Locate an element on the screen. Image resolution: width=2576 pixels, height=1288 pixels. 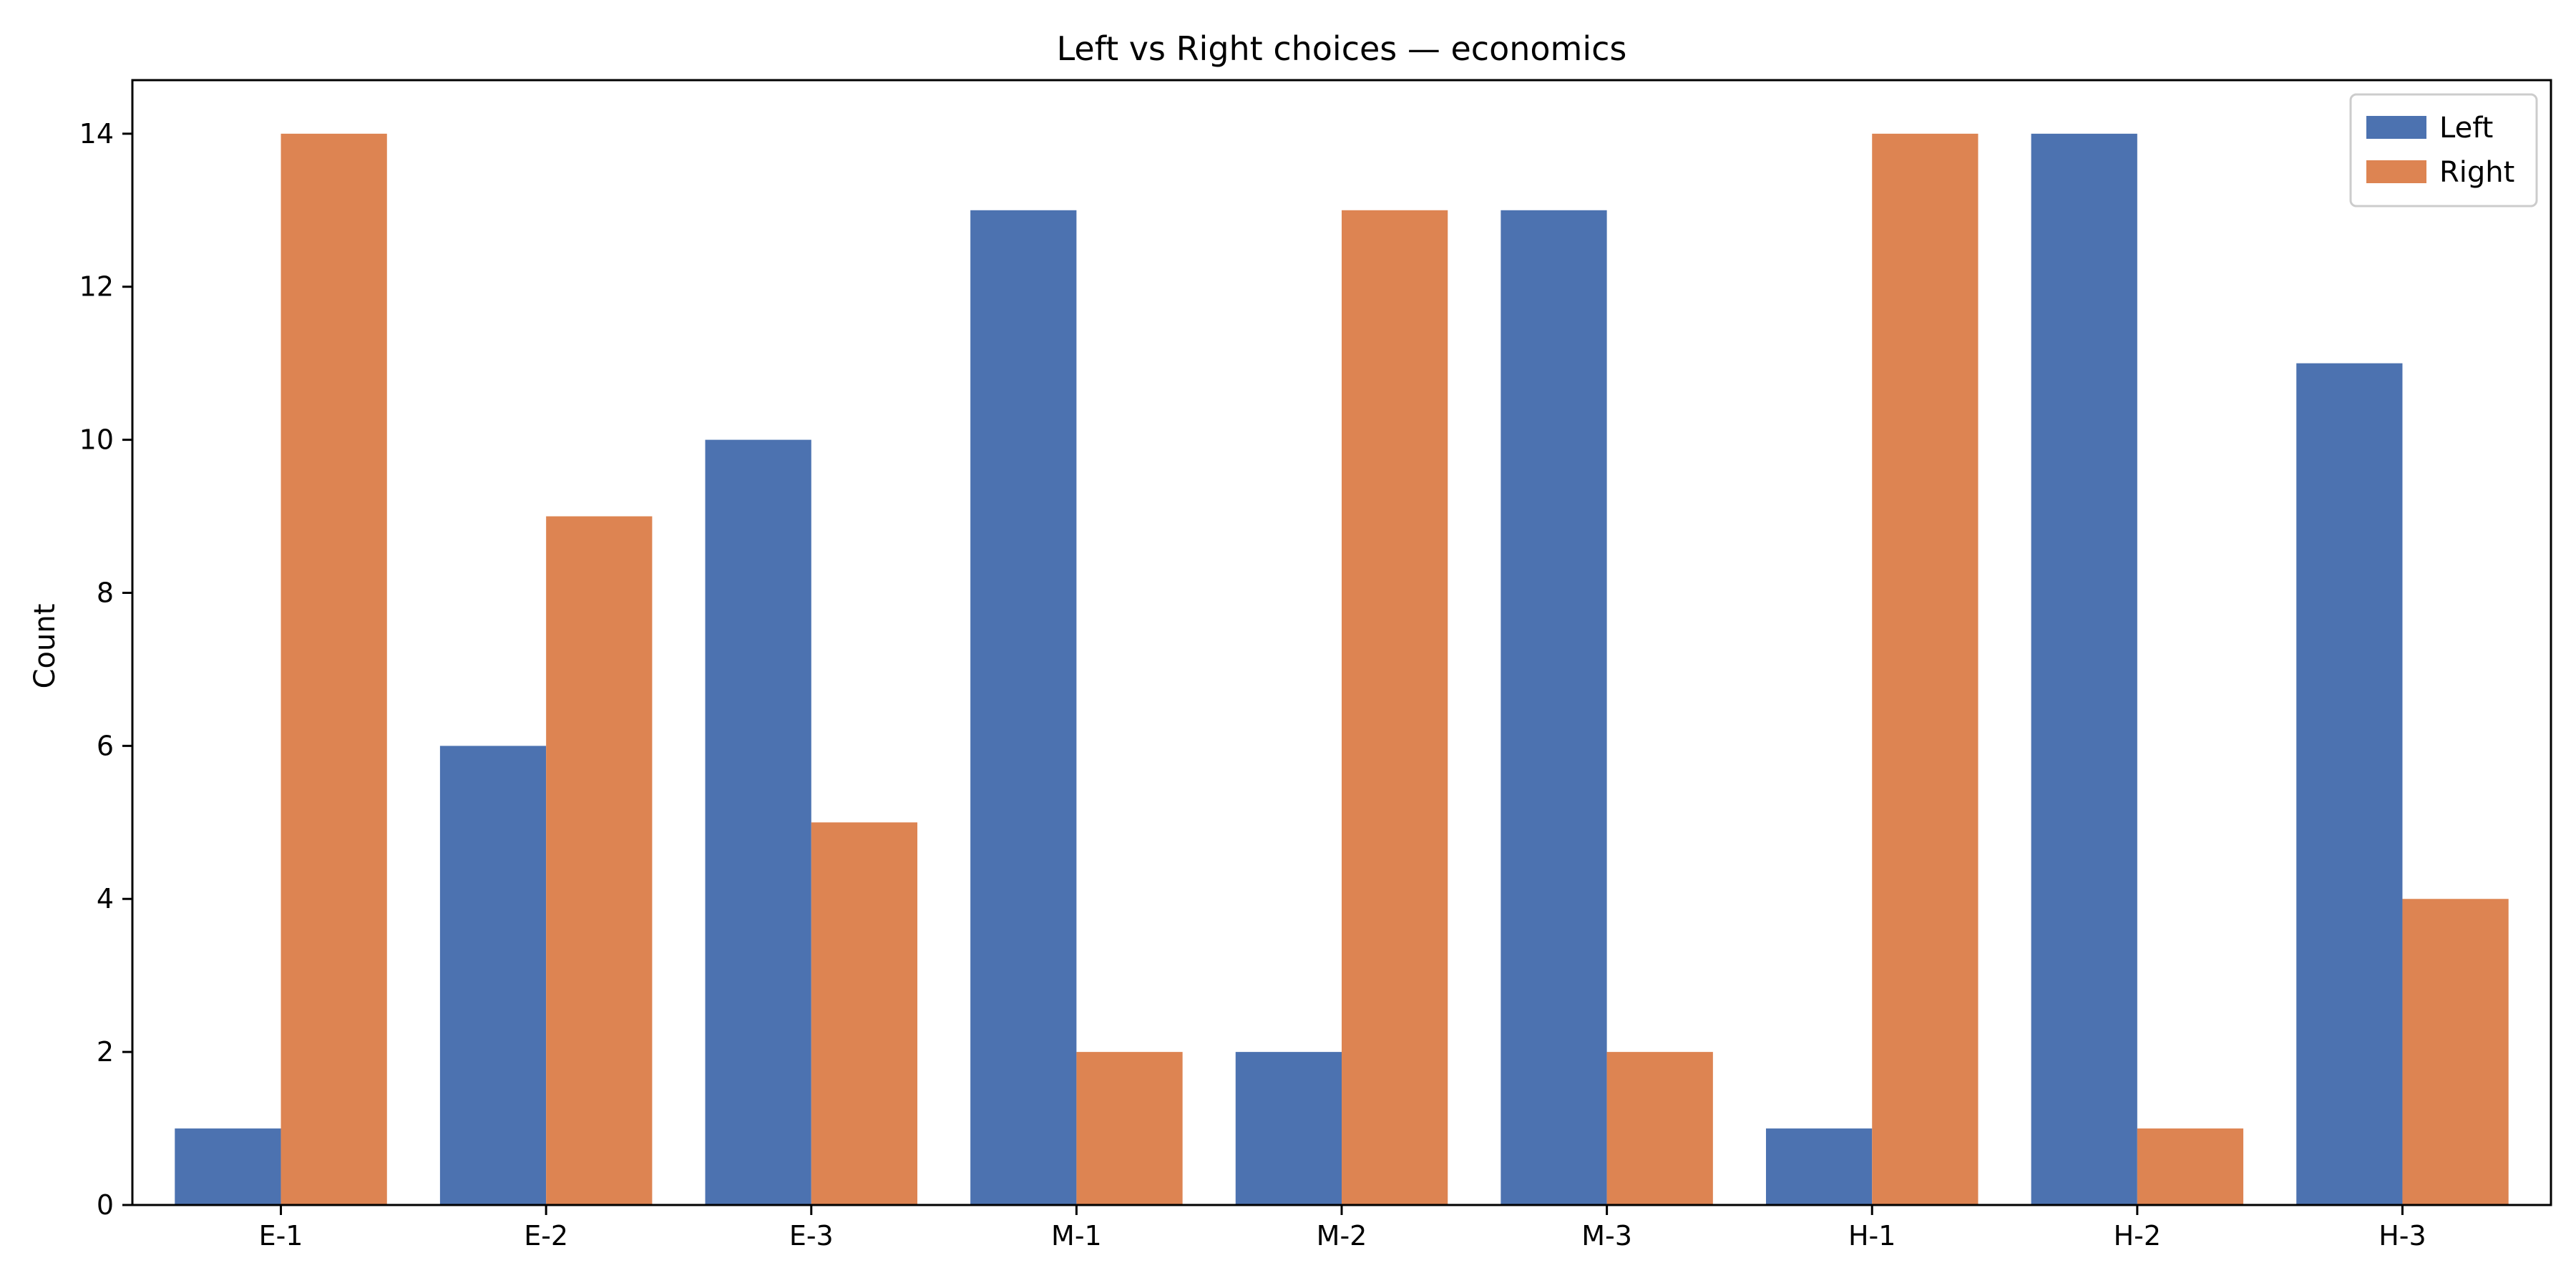
y-tick-label: 10 is located at coordinates (96, 440).